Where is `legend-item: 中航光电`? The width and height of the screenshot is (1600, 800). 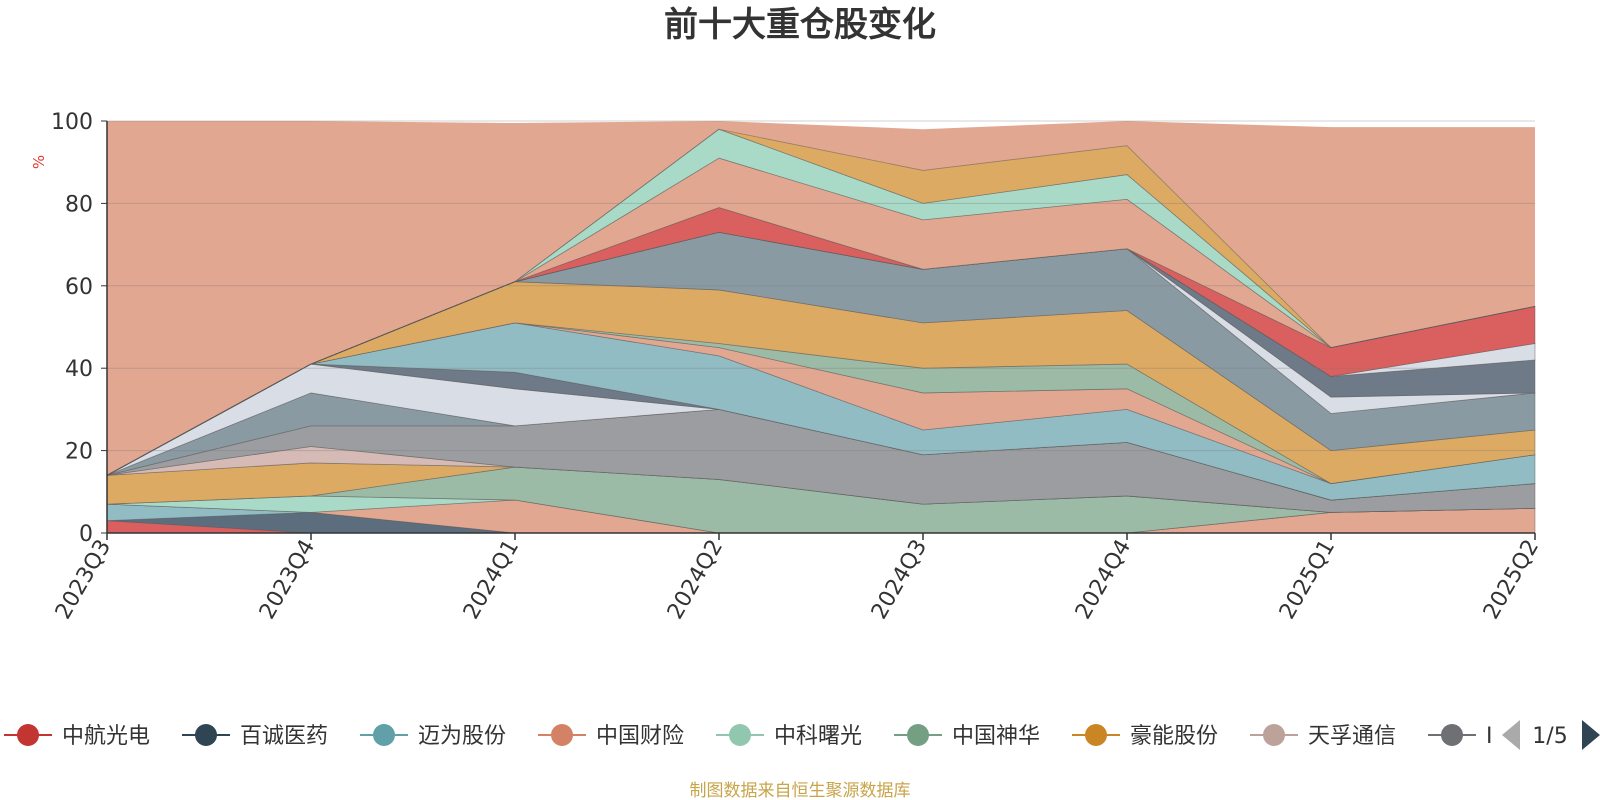 legend-item: 中航光电 is located at coordinates (77, 736).